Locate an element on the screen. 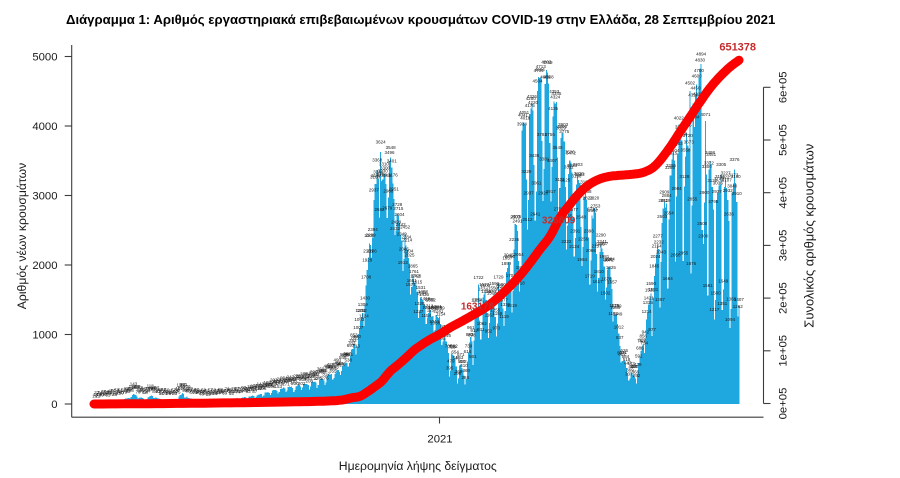 This screenshot has height=478, width=900. svg-text: 3061 is located at coordinates (536, 183).